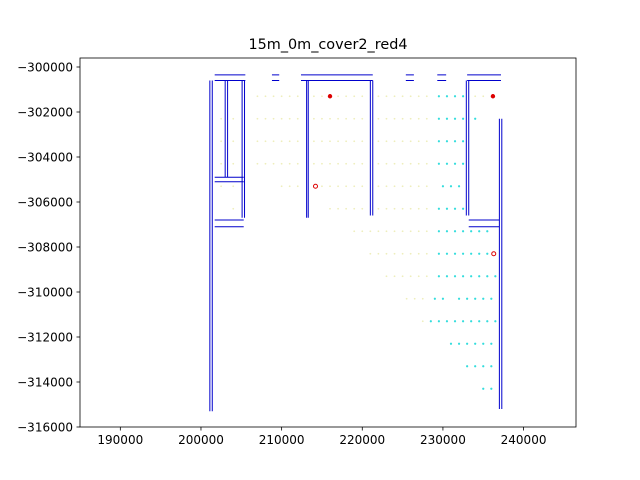 The height and width of the screenshot is (480, 640). I want to click on red-point, so click(493, 96).